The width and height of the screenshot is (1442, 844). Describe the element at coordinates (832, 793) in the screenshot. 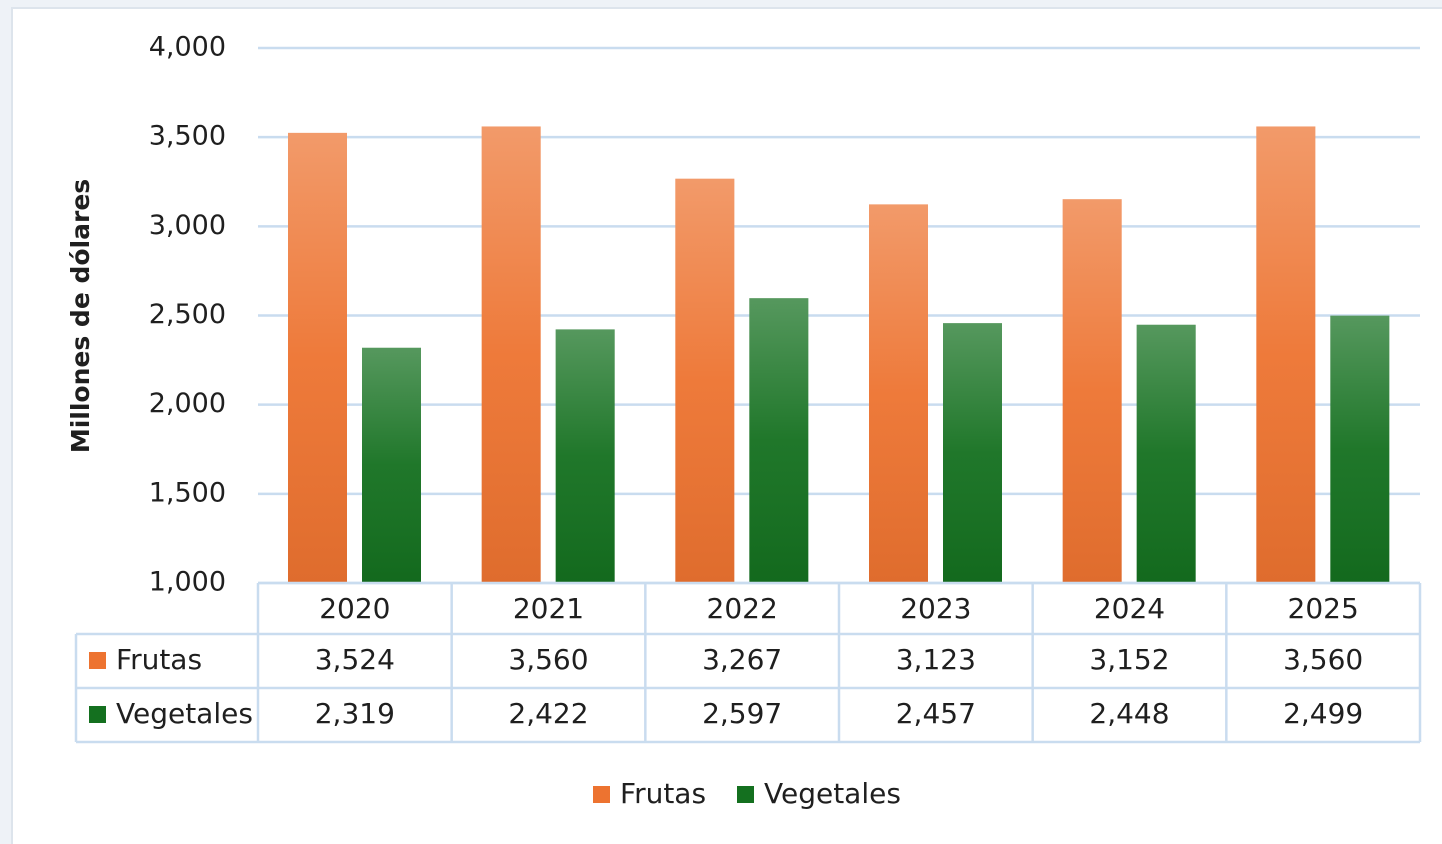

I see `legend-label: Vegetales` at that location.